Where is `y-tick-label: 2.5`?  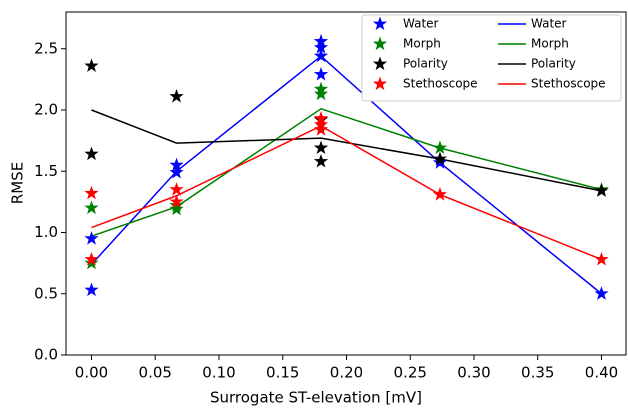 y-tick-label: 2.5 is located at coordinates (46, 48).